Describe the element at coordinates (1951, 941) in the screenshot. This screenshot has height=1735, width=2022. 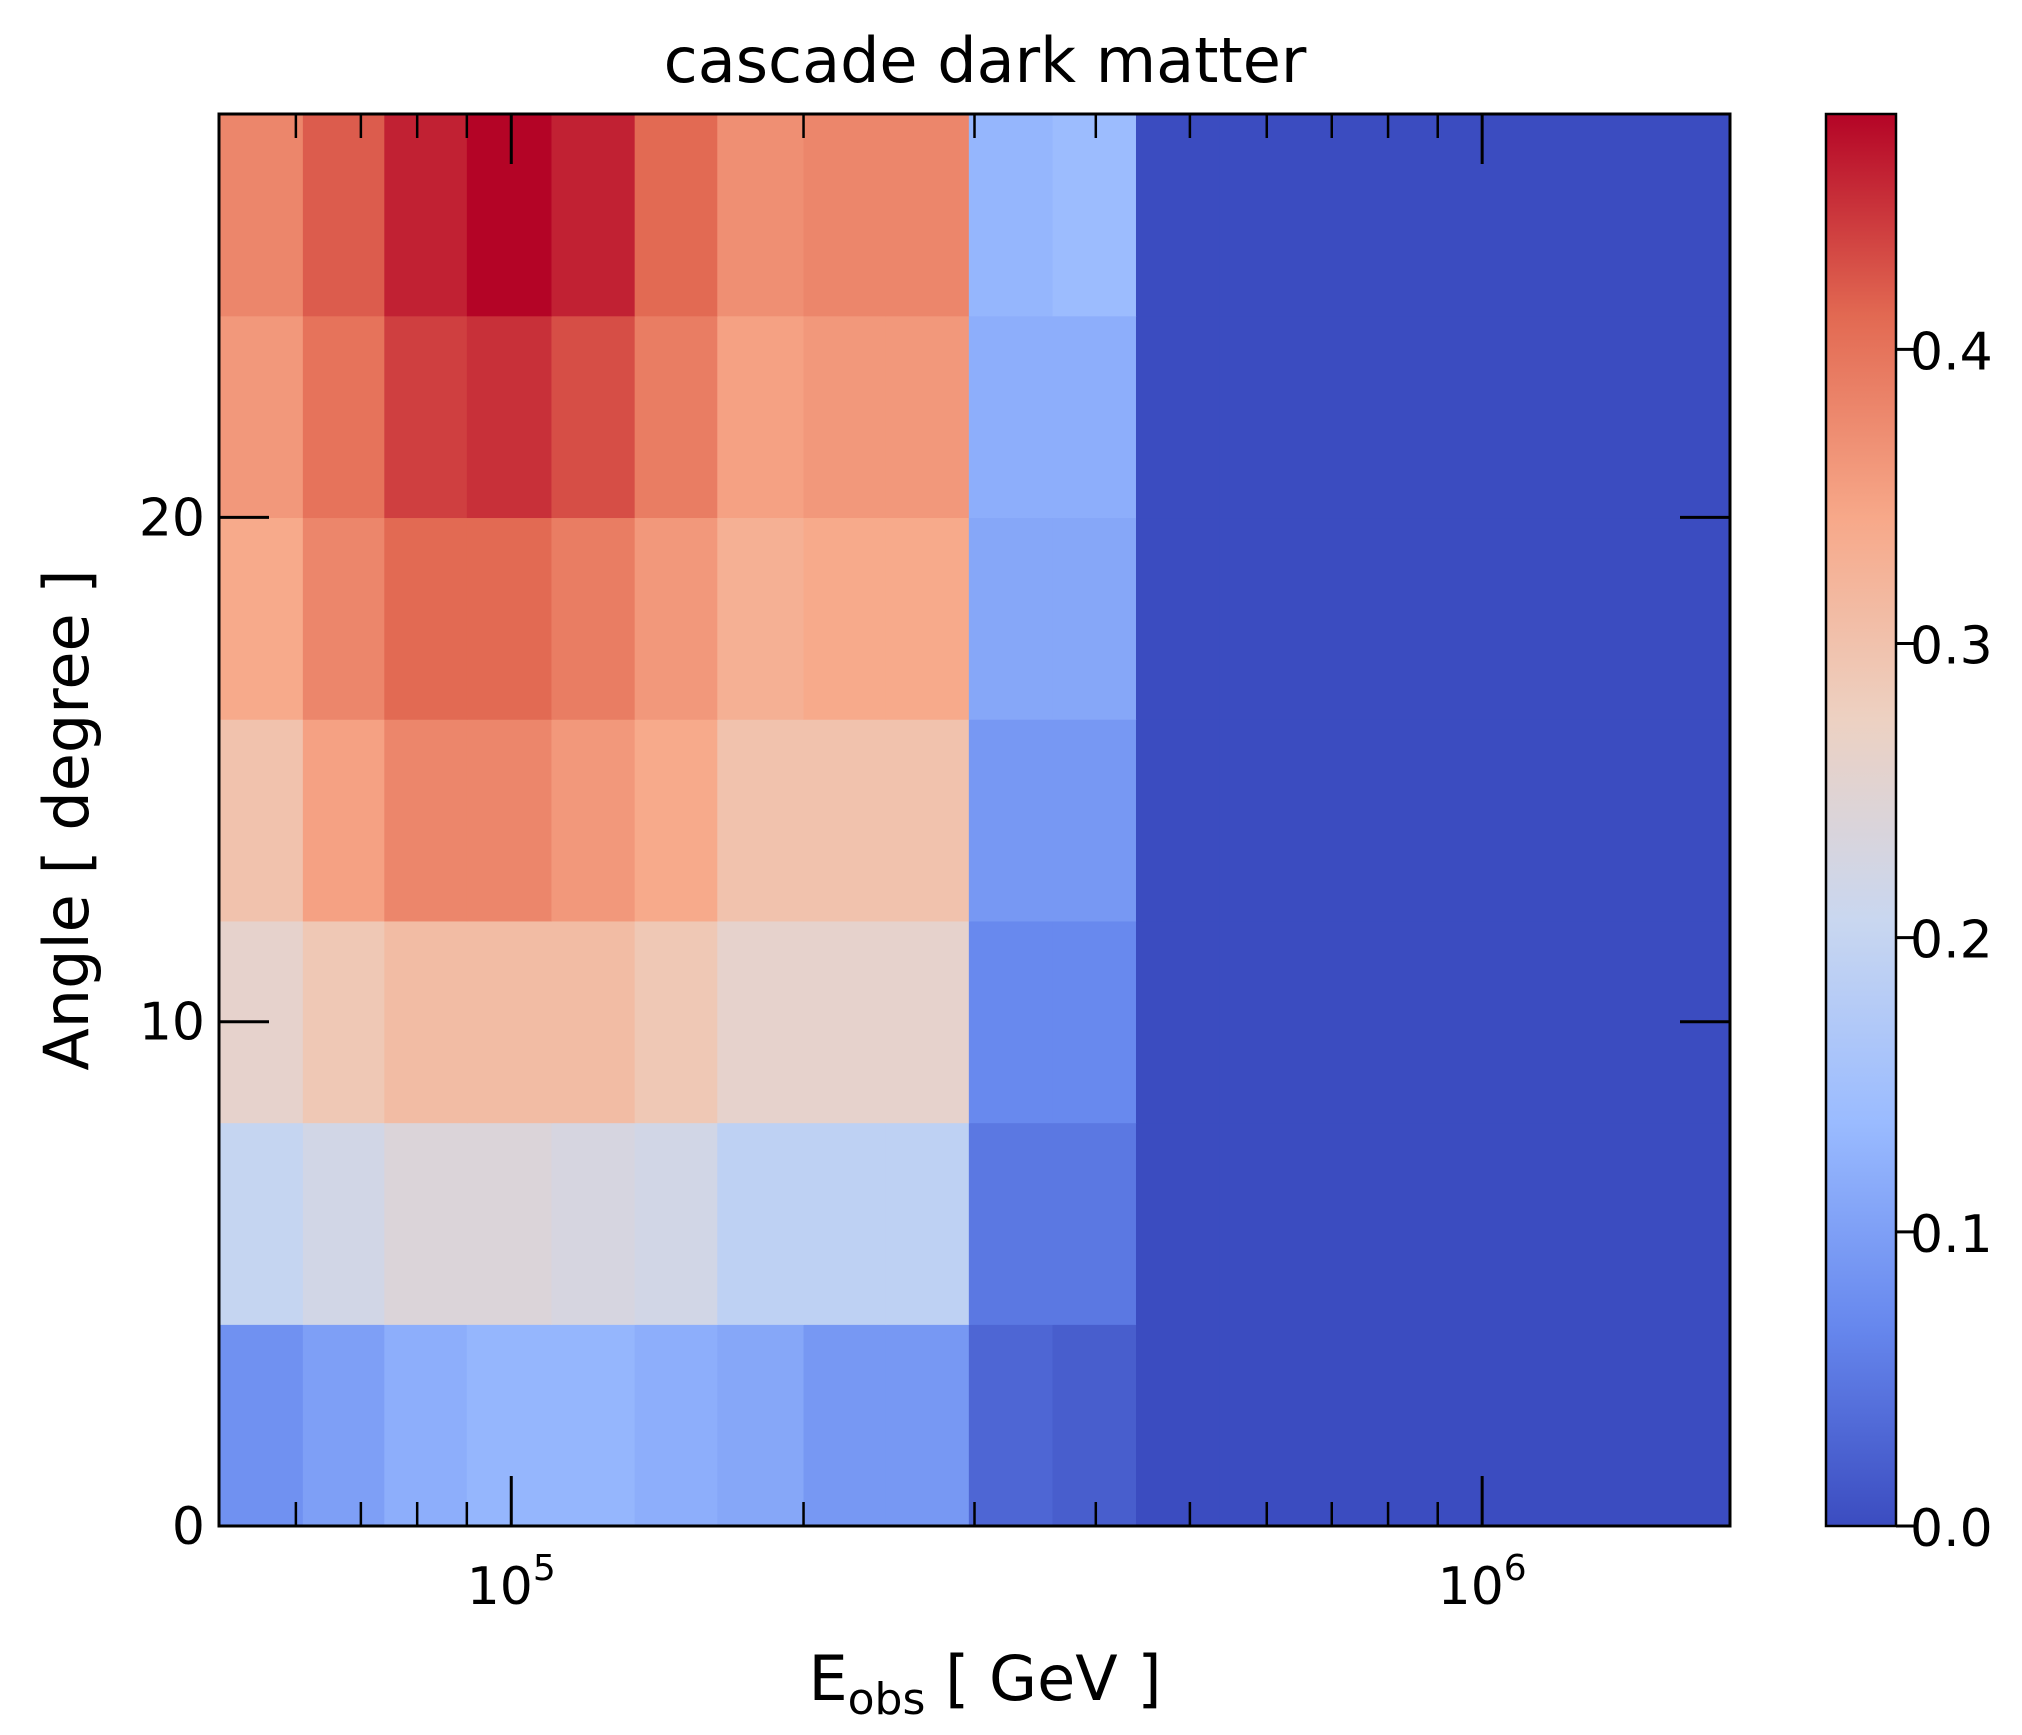
I see `colorbar-tick-label: 0.2` at that location.